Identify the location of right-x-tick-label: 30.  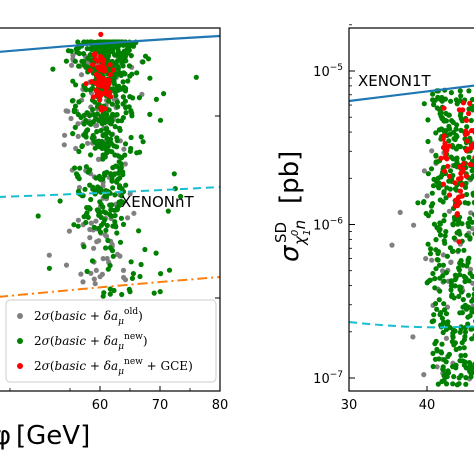
(349, 405).